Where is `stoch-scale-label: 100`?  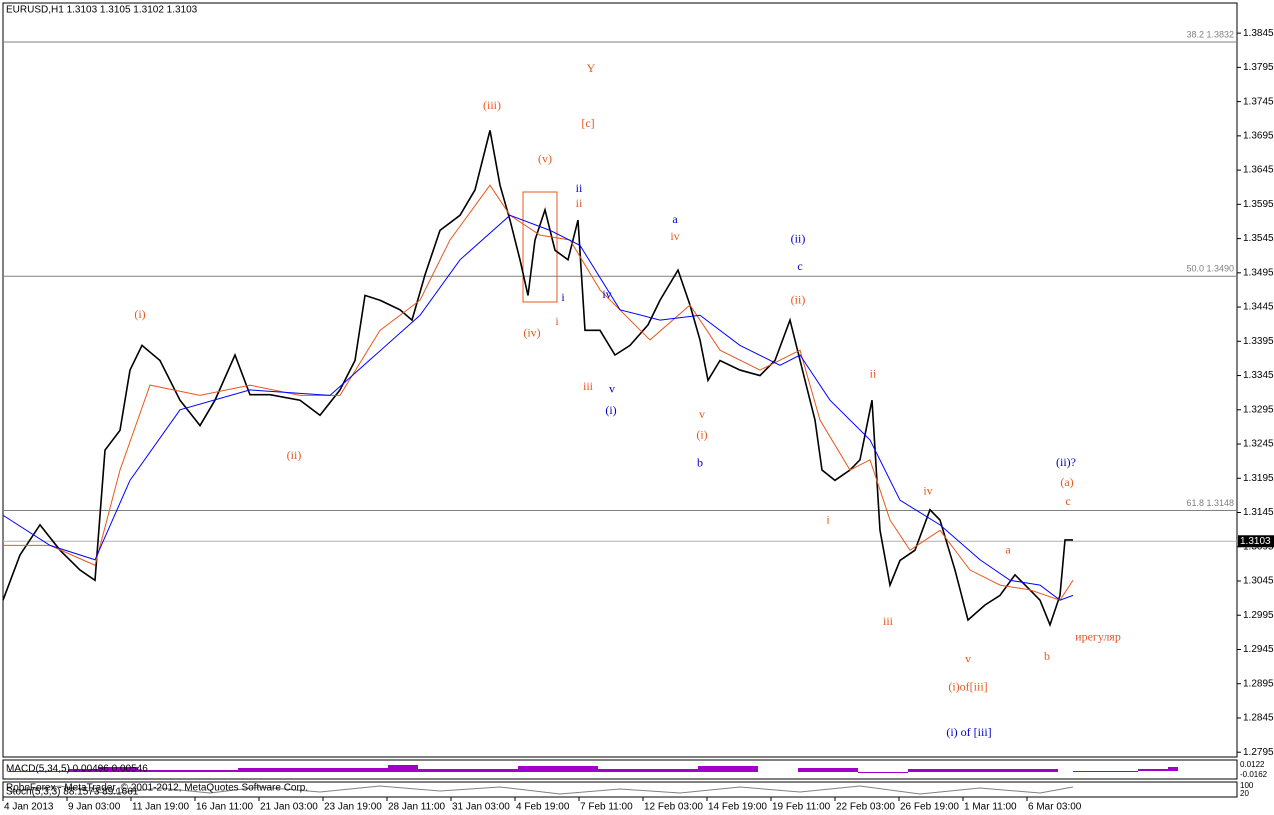 stoch-scale-label: 100 is located at coordinates (1247, 785).